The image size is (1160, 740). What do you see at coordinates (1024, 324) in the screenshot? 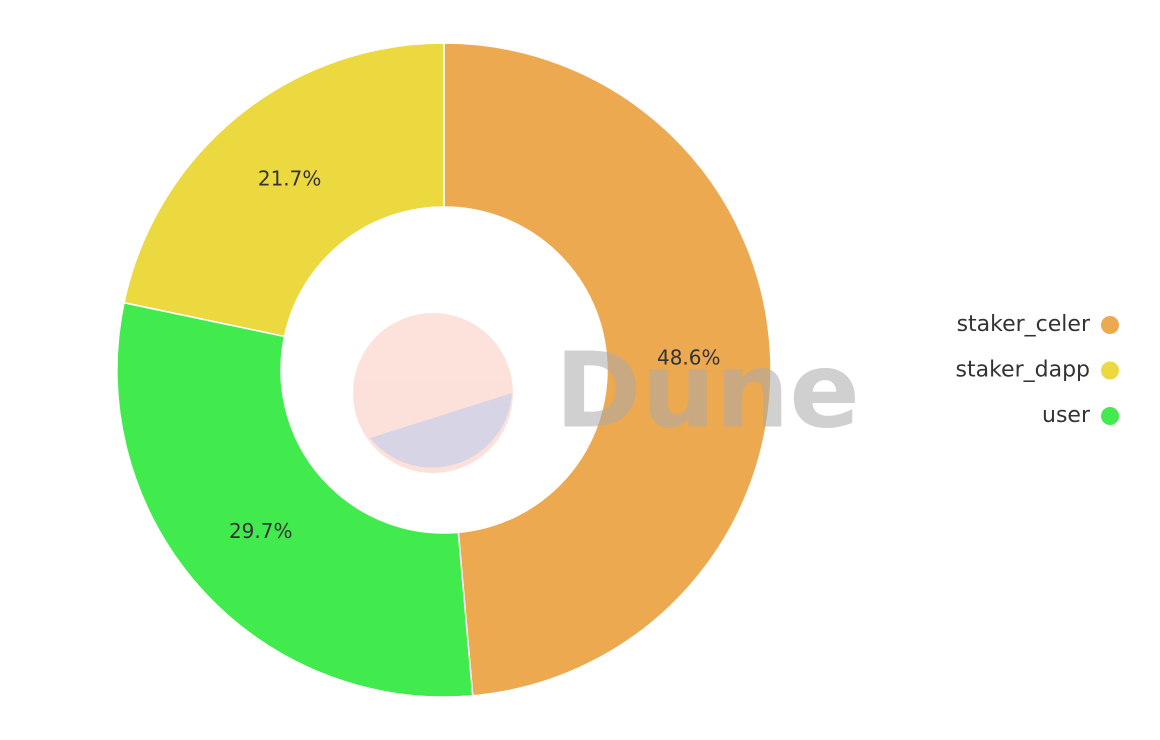
I see `legend-label: staker_celer` at bounding box center [1024, 324].